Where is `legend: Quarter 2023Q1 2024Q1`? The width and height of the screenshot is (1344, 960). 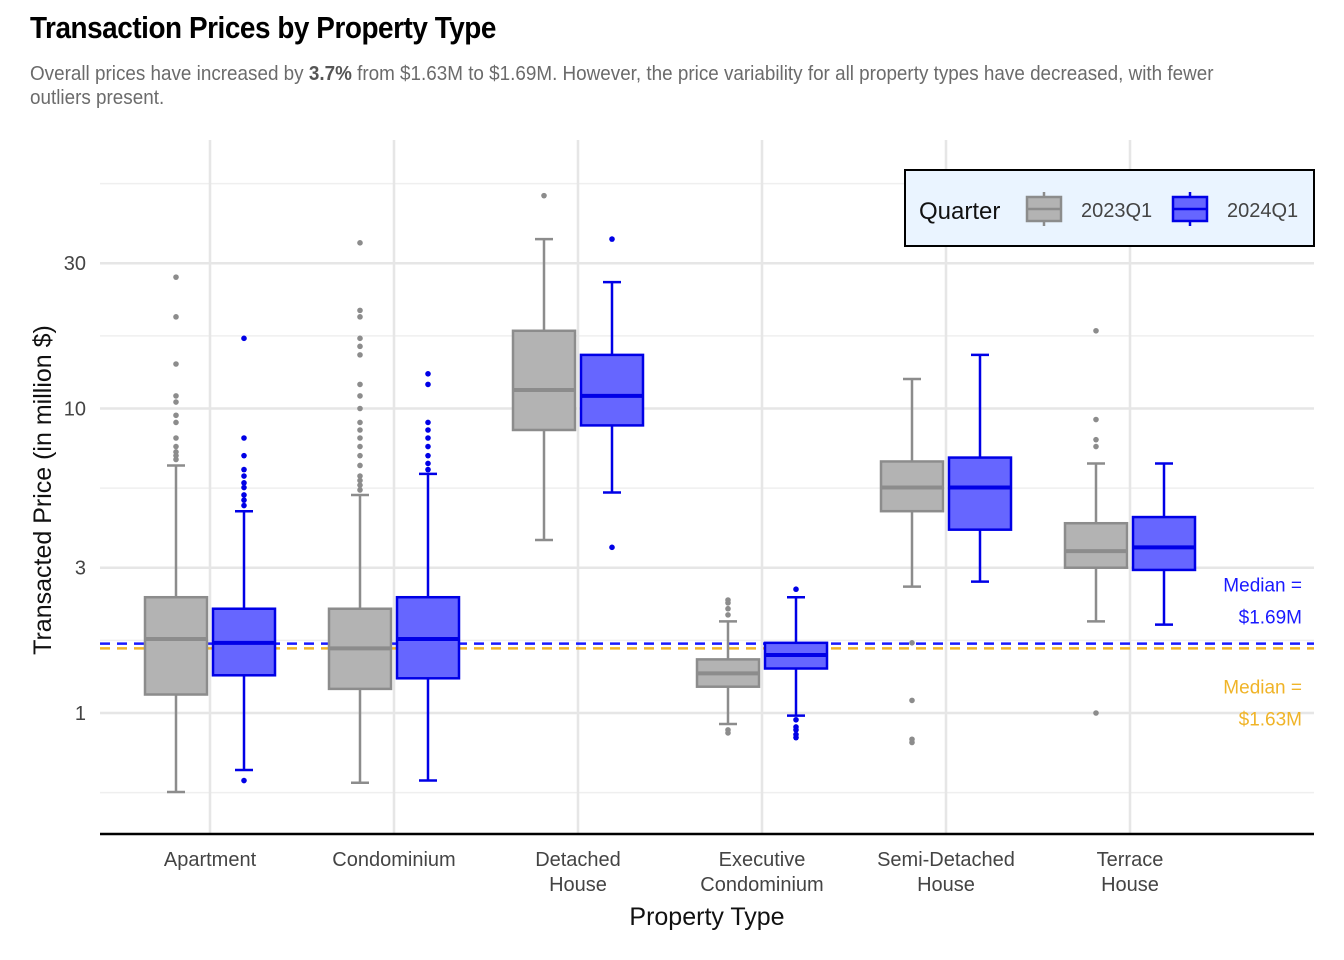 legend: Quarter 2023Q1 2024Q1 is located at coordinates (1109, 208).